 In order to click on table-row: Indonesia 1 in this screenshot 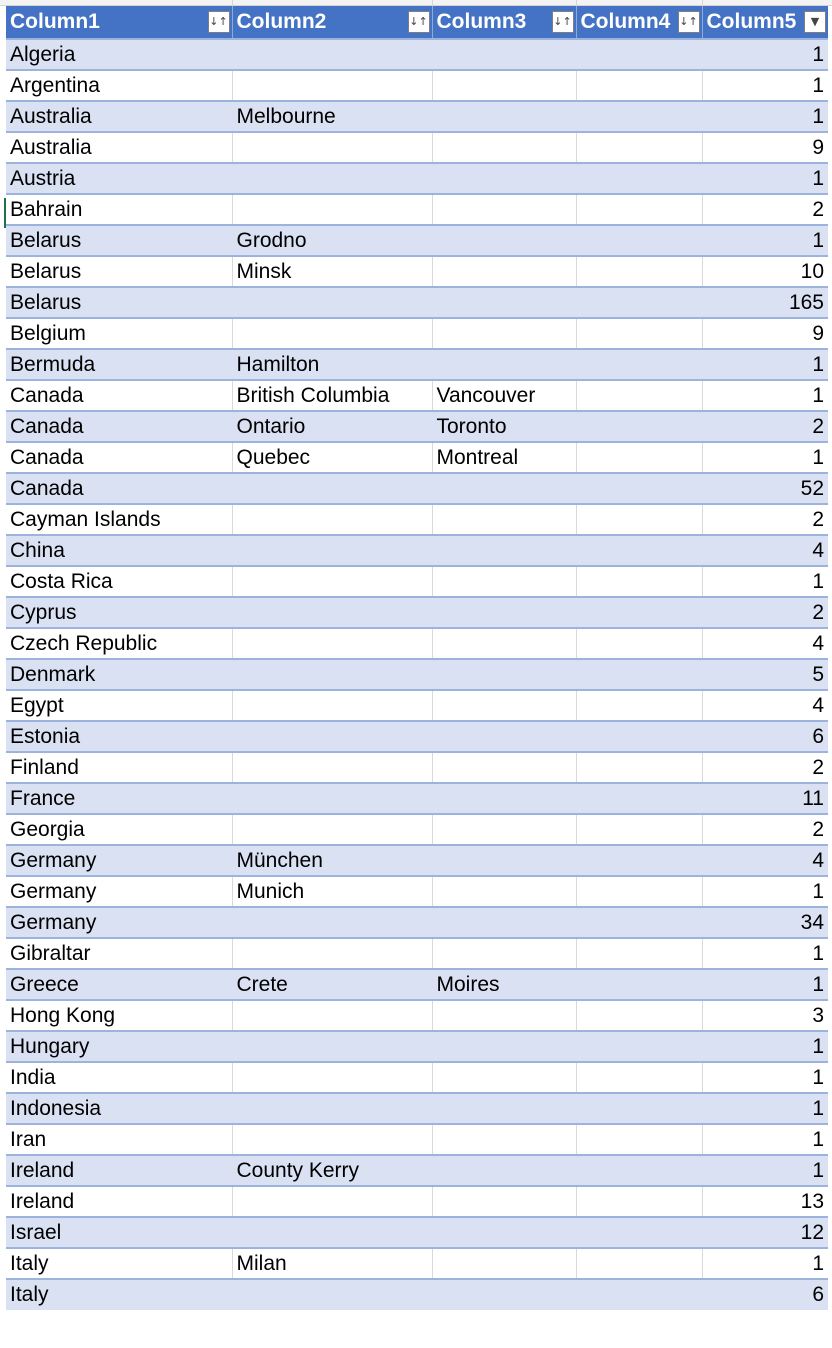, I will do `click(417, 1108)`.